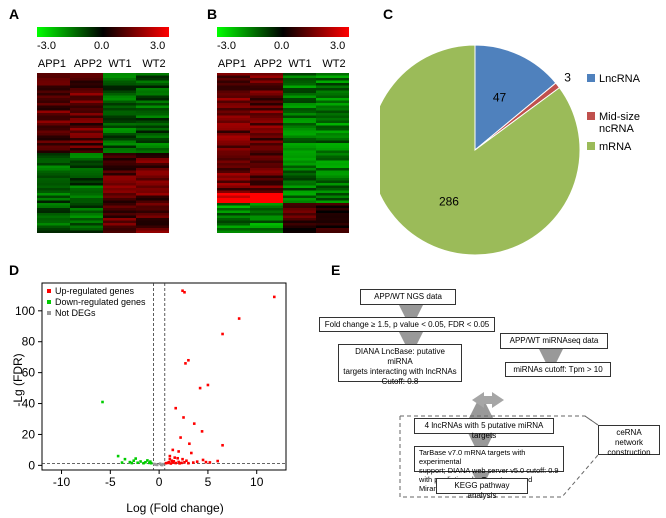 The height and width of the screenshot is (518, 666). Describe the element at coordinates (18, 379) in the screenshot. I see `volcano-y-axis-label: -Lg (FDR)` at that location.